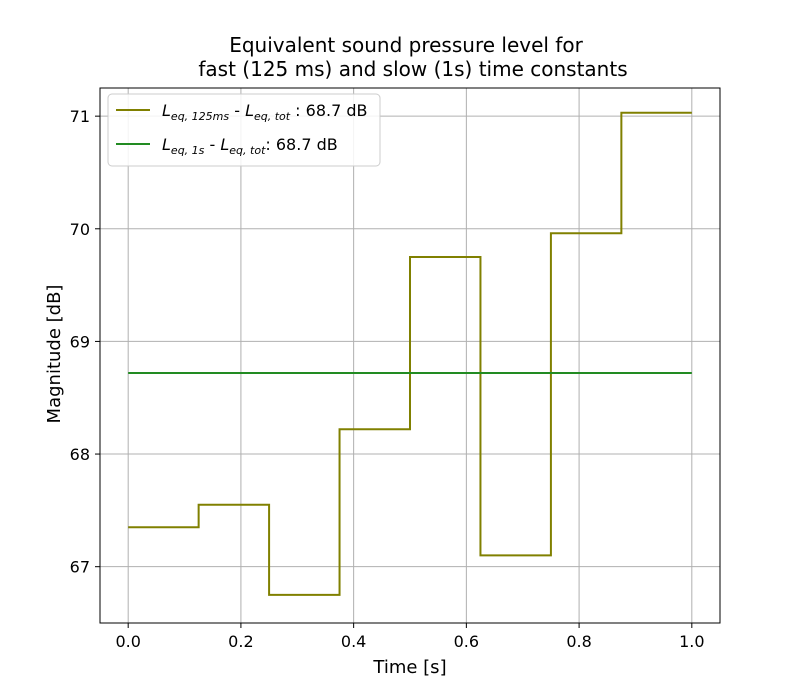 This screenshot has width=800, height=700. Describe the element at coordinates (466, 641) in the screenshot. I see `x-tick-label: 0.6` at that location.